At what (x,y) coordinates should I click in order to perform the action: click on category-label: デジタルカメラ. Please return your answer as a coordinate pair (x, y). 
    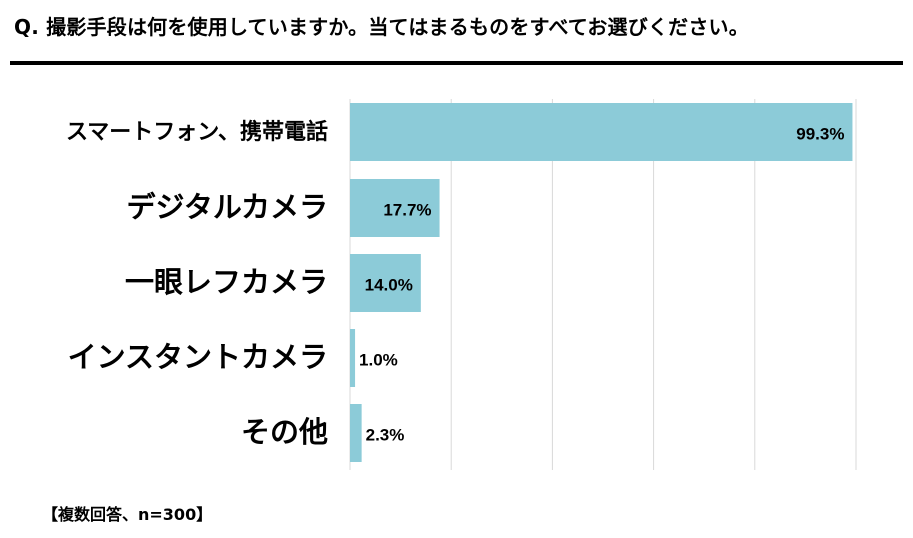
    Looking at the image, I should click on (227, 207).